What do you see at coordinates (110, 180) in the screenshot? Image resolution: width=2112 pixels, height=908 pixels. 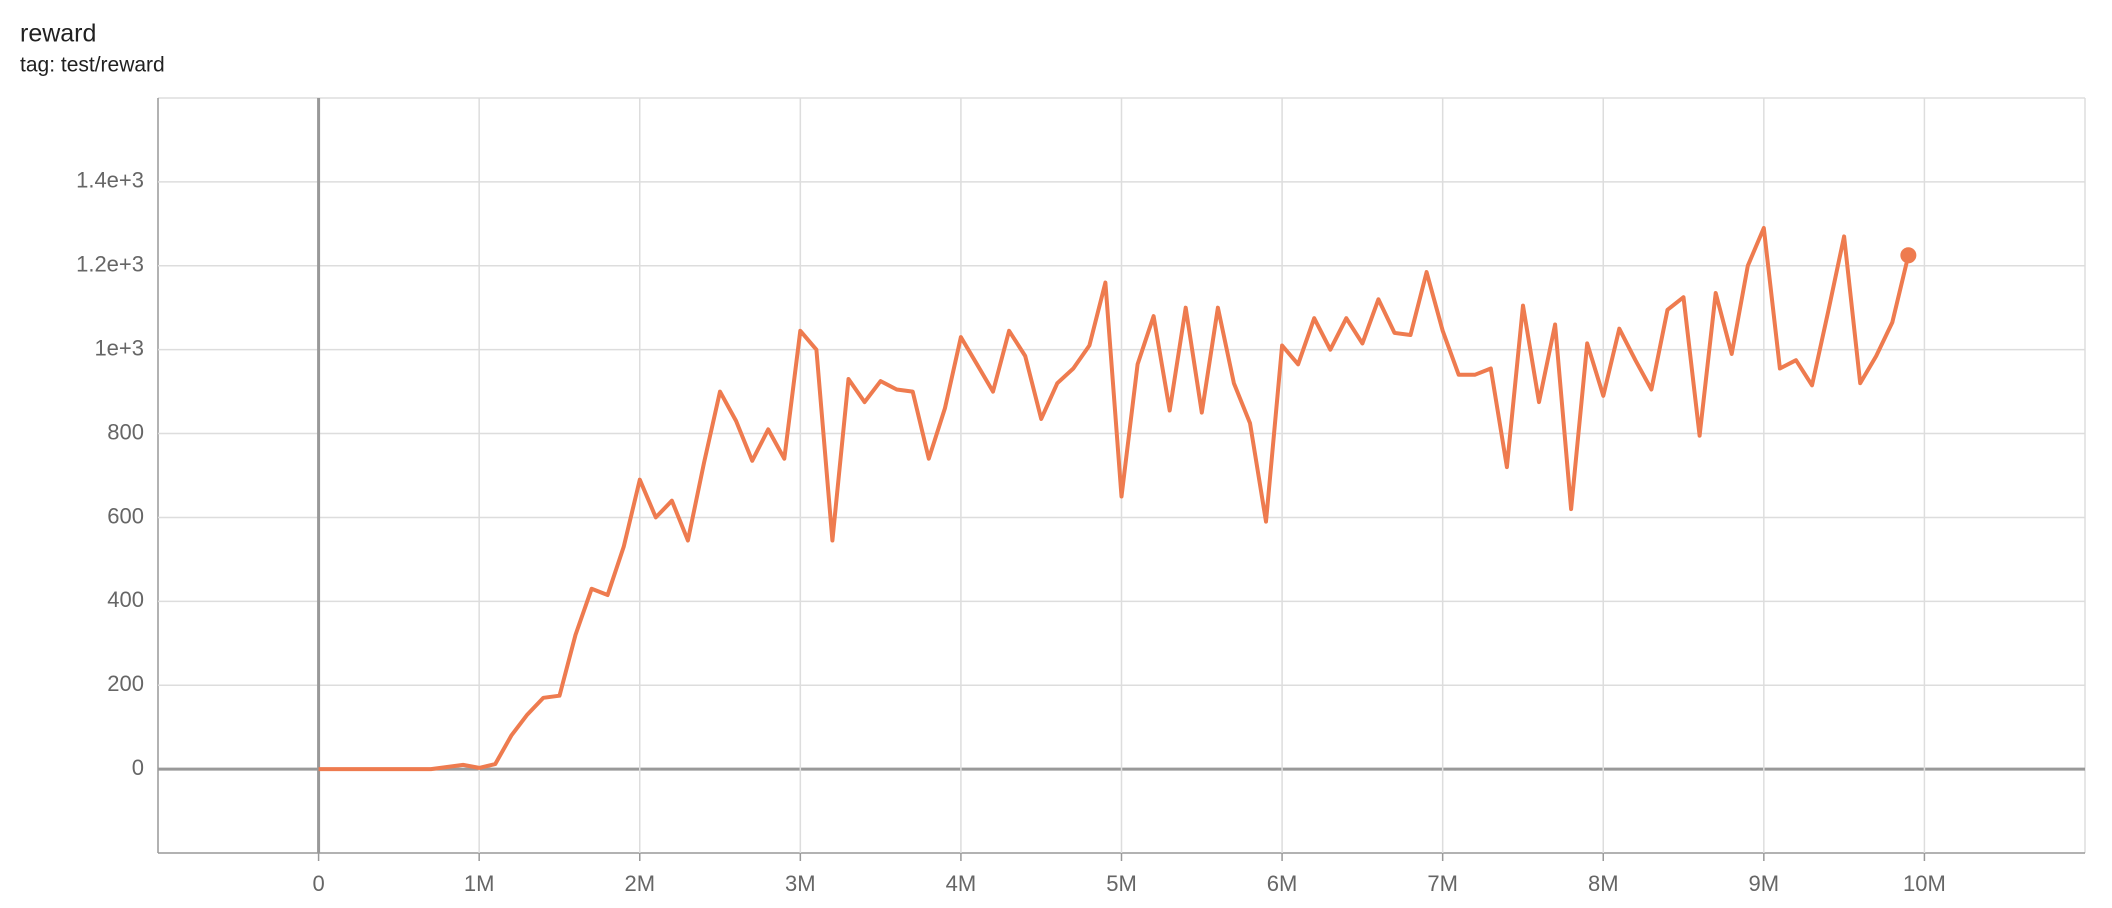 I see `y-tick-label: 1.4e+3` at bounding box center [110, 180].